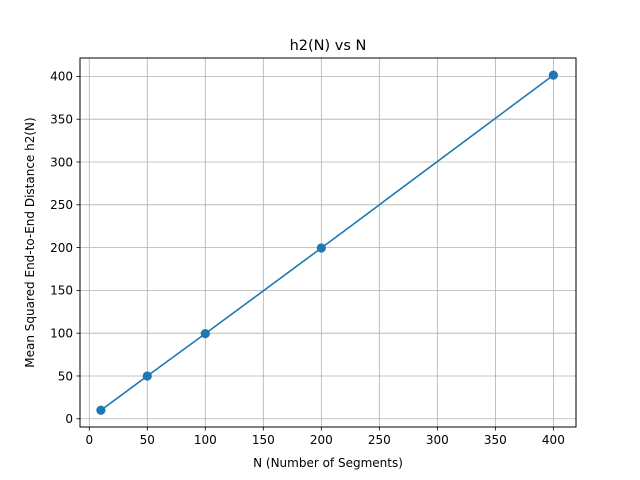  What do you see at coordinates (61, 291) in the screenshot?
I see `y-tick-label: 150` at bounding box center [61, 291].